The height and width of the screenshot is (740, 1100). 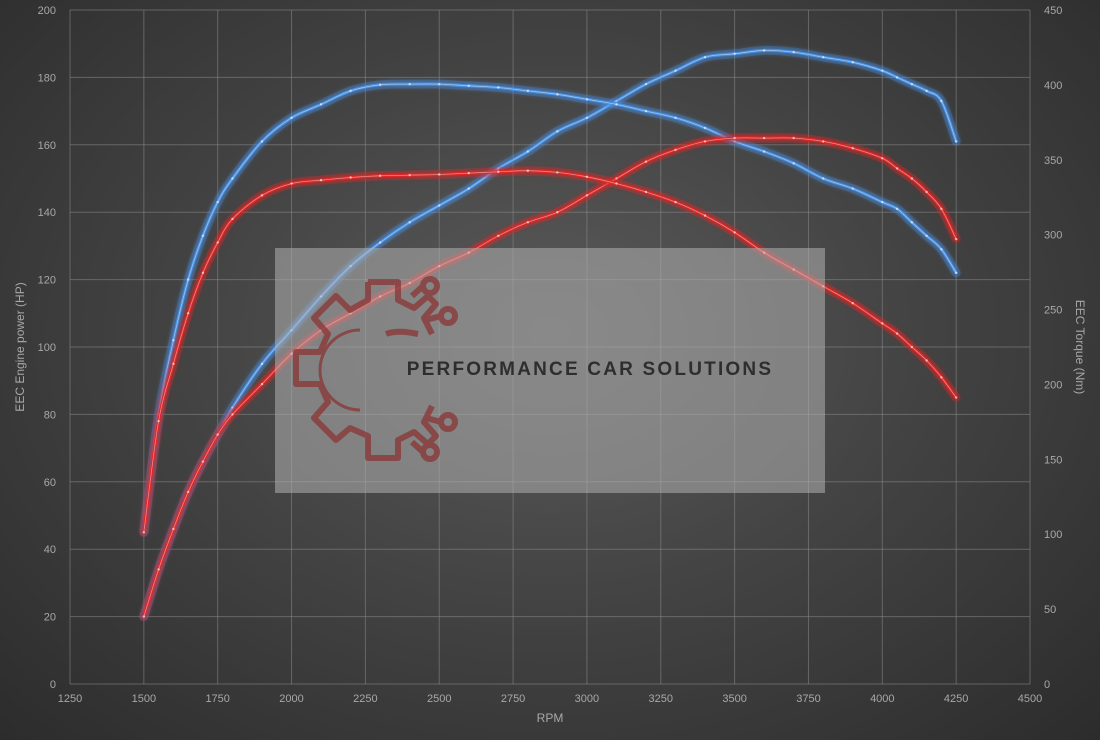 What do you see at coordinates (590, 369) in the screenshot?
I see `watermark-text: PERFORMANCE CAR SOLUTIONS` at bounding box center [590, 369].